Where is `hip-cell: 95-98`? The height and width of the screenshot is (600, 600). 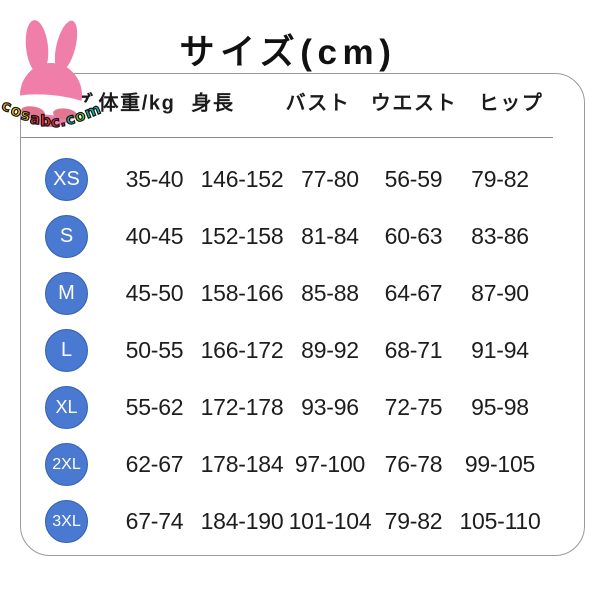 hip-cell: 95-98 is located at coordinates (500, 407).